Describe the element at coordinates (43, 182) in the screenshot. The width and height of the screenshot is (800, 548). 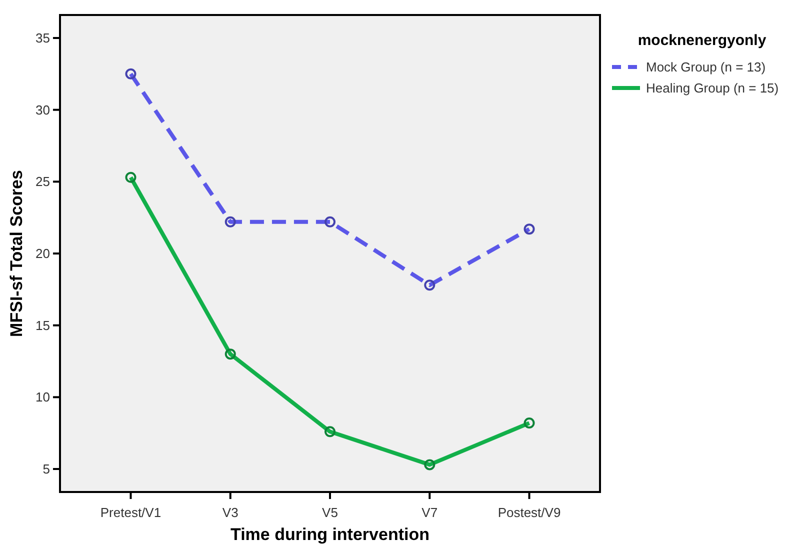
I see `y-tick-label: 25` at that location.